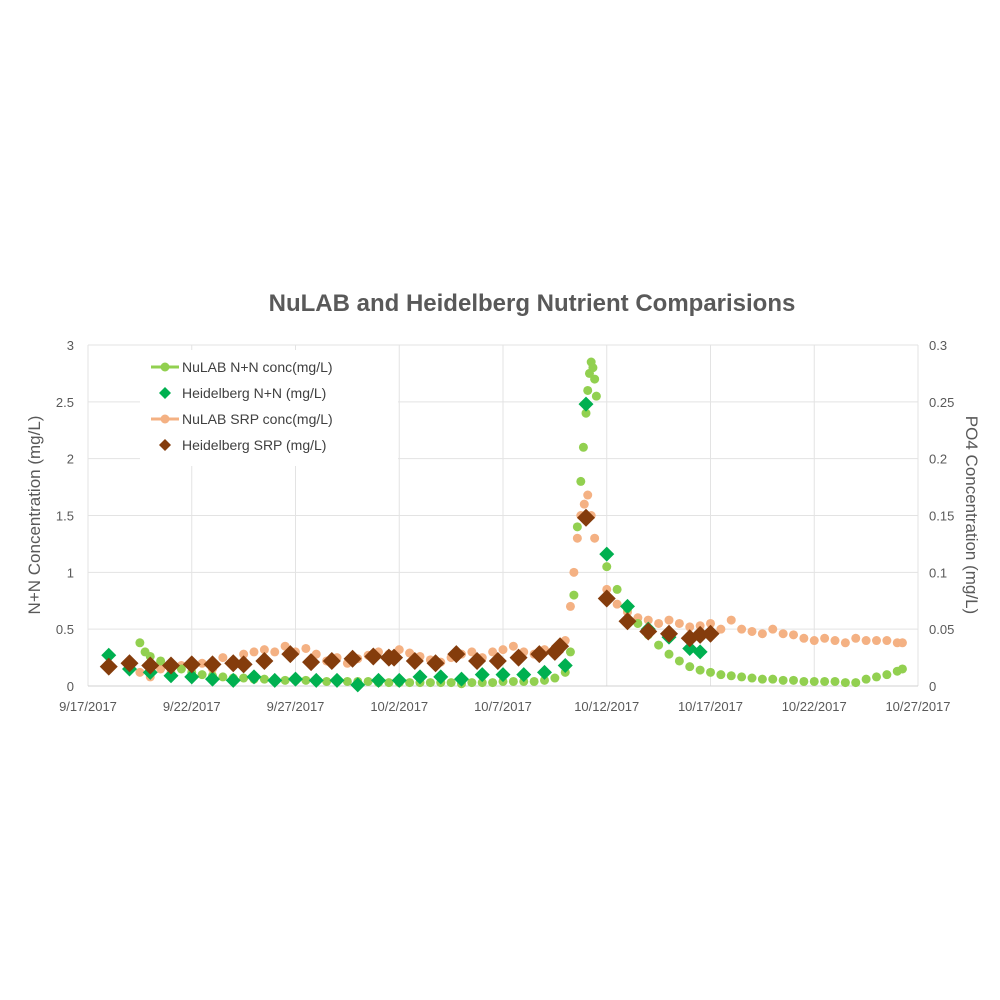 The height and width of the screenshot is (1000, 1000). I want to click on legend-label: NuLAB N+N conc(mg/L), so click(257, 367).